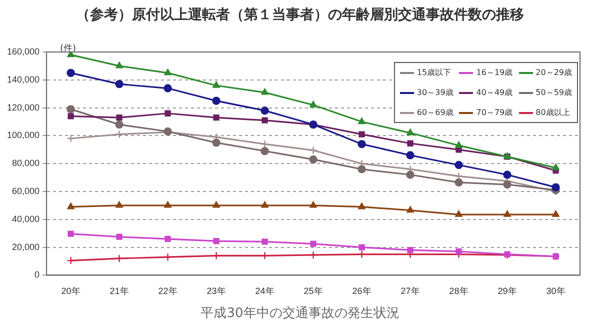 The height and width of the screenshot is (331, 600). Describe the element at coordinates (23, 107) in the screenshot. I see `y-tick-label: 120,000` at that location.